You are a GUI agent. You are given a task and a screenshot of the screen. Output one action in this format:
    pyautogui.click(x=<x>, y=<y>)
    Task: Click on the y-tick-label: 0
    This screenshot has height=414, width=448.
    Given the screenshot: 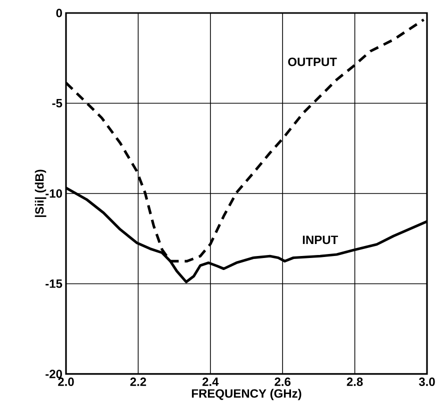 What is the action you would take?
    pyautogui.click(x=59, y=13)
    